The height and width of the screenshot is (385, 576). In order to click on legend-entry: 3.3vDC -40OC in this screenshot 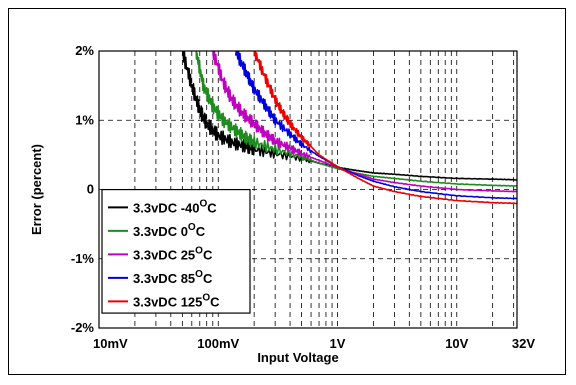, I will do `click(175, 206)`.